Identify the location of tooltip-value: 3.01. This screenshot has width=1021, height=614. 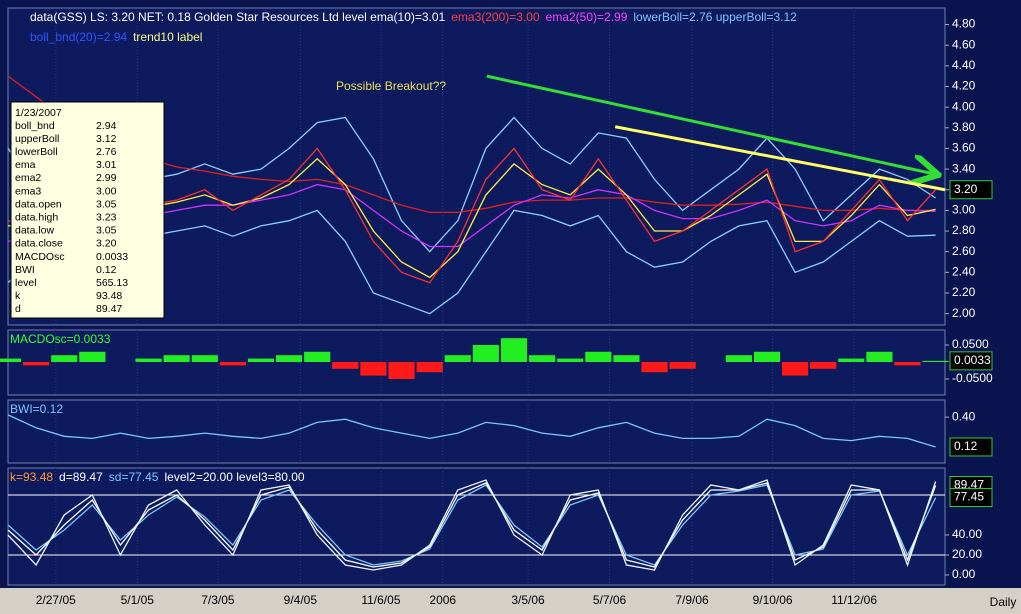
(106, 165).